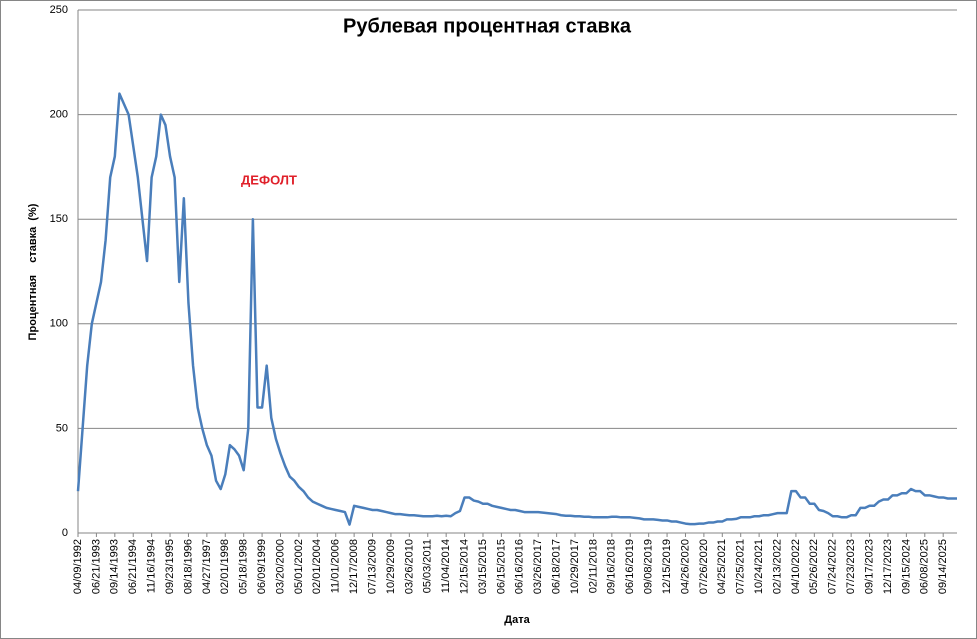 The height and width of the screenshot is (639, 977). What do you see at coordinates (280, 566) in the screenshot?
I see `x-tick-label: 03/20/2000` at bounding box center [280, 566].